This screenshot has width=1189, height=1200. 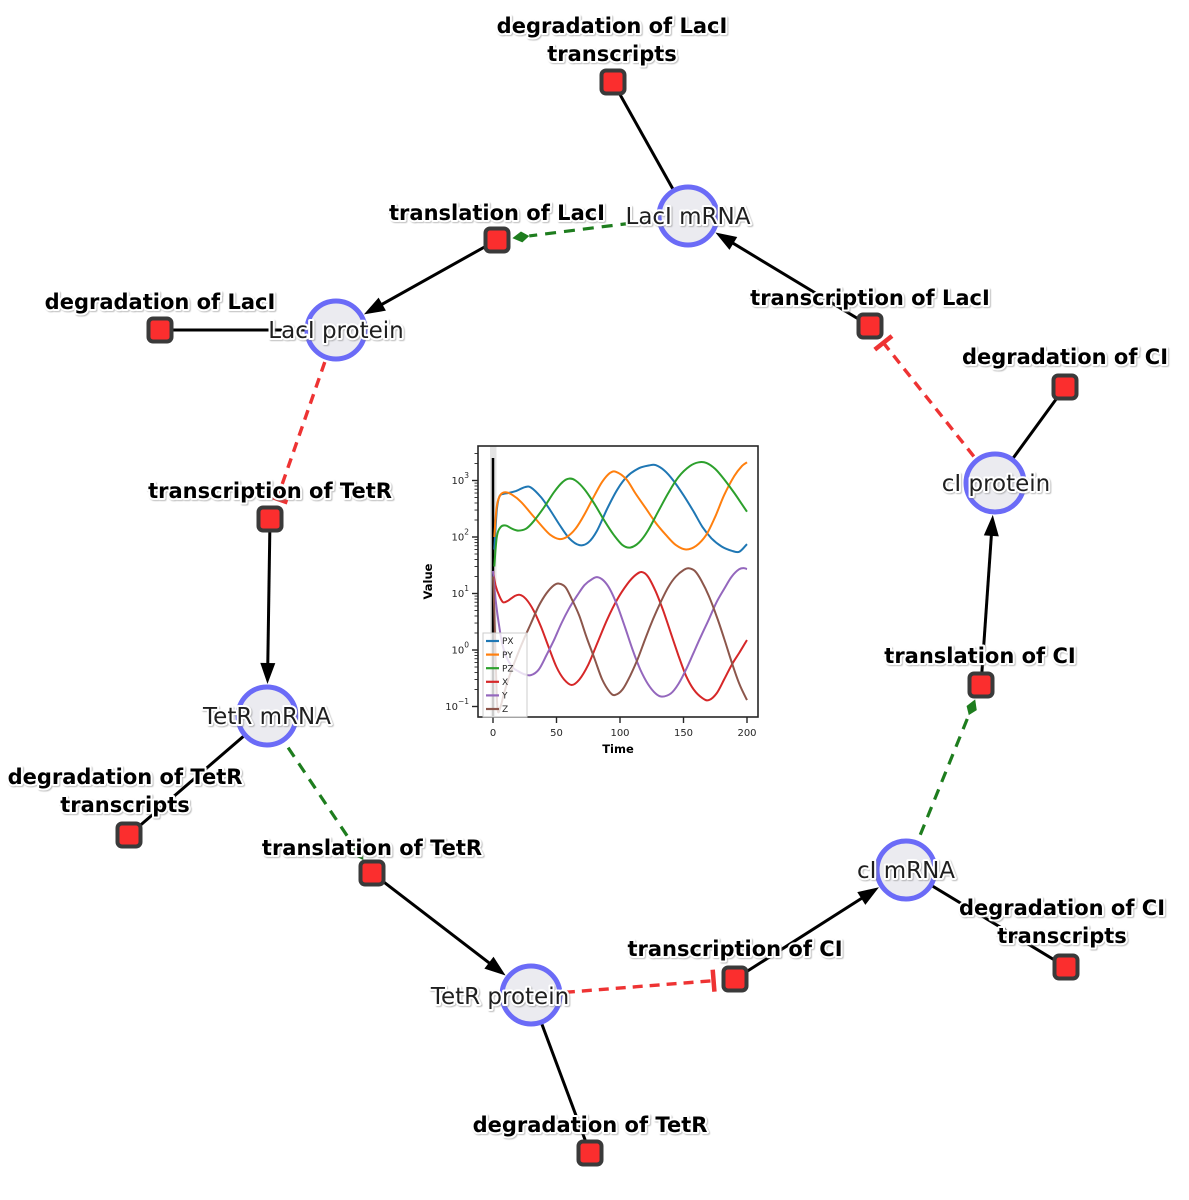 What do you see at coordinates (726, 241) in the screenshot?
I see `edge-produce-transcription-of-laci-to-laci-mrna-arrowhead` at bounding box center [726, 241].